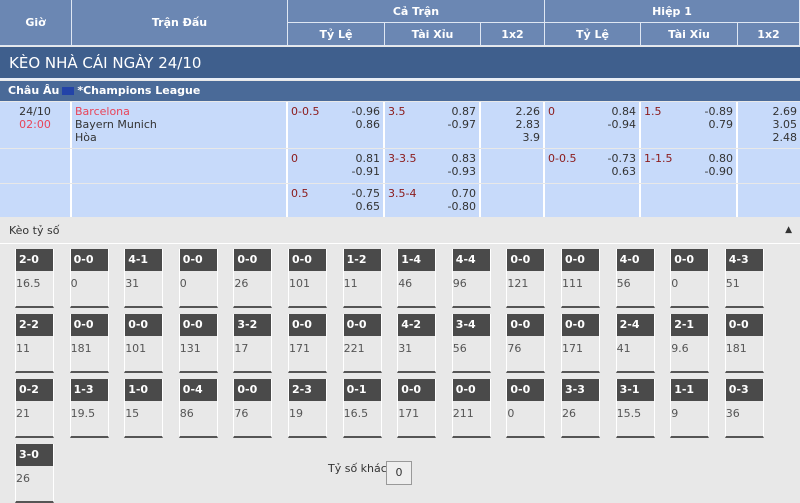  Describe the element at coordinates (635, 408) in the screenshot. I see `score-odds-item: 3-1 15.5` at that location.